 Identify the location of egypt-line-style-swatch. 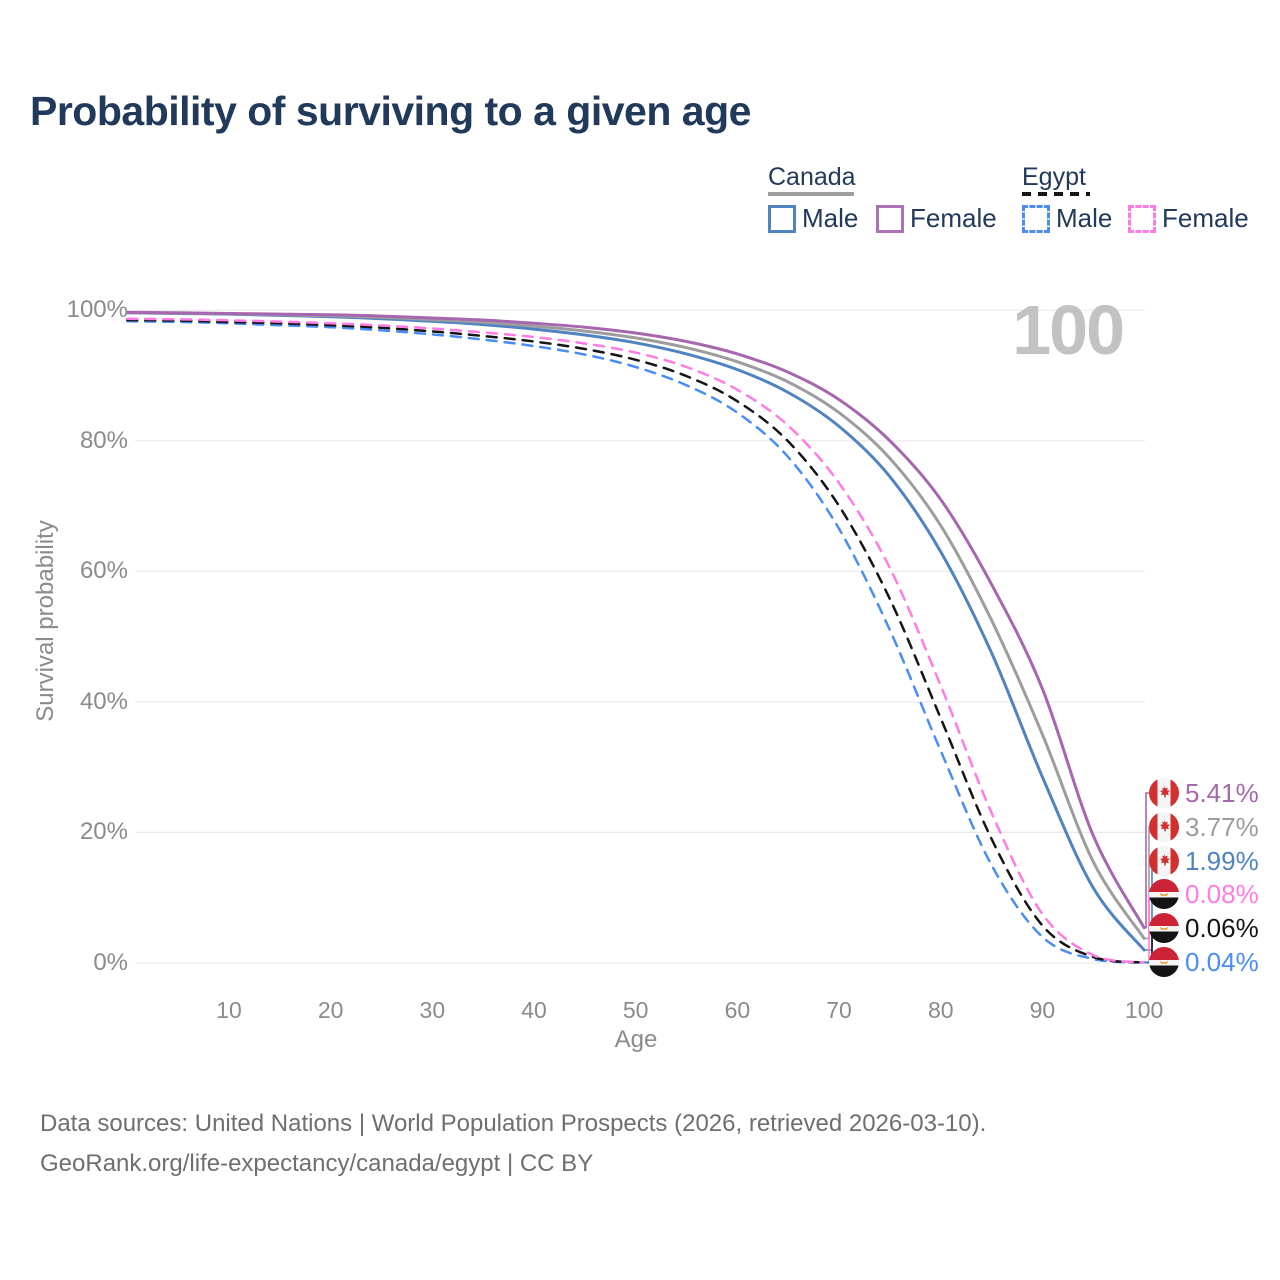
(1056, 194).